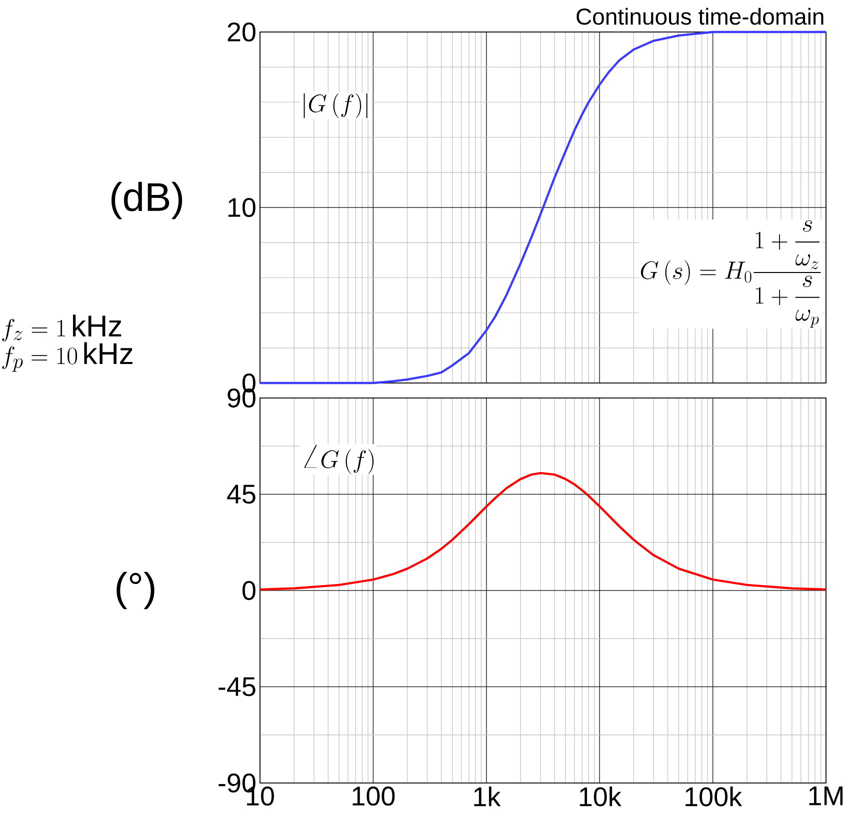 This screenshot has height=815, width=848. I want to click on annotation: $G\left(s\right)=H_0\dfrac{1+\dfrac{s}{\omega_z}}{1+\dfrac{s}{\omega_p}}$, so click(730, 274).